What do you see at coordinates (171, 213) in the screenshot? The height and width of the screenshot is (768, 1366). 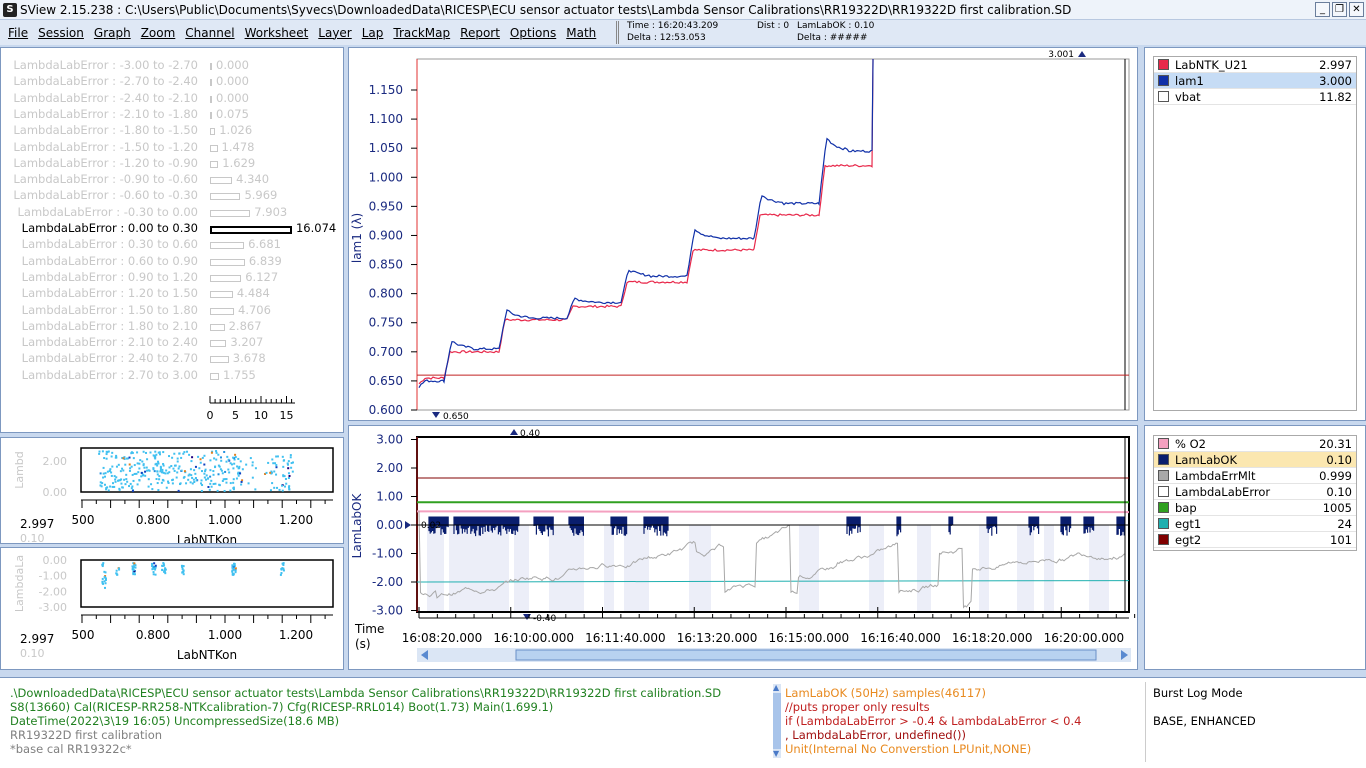 I see `histogram-row: LambdaLabError : -0.30 to 0.00 7.903` at bounding box center [171, 213].